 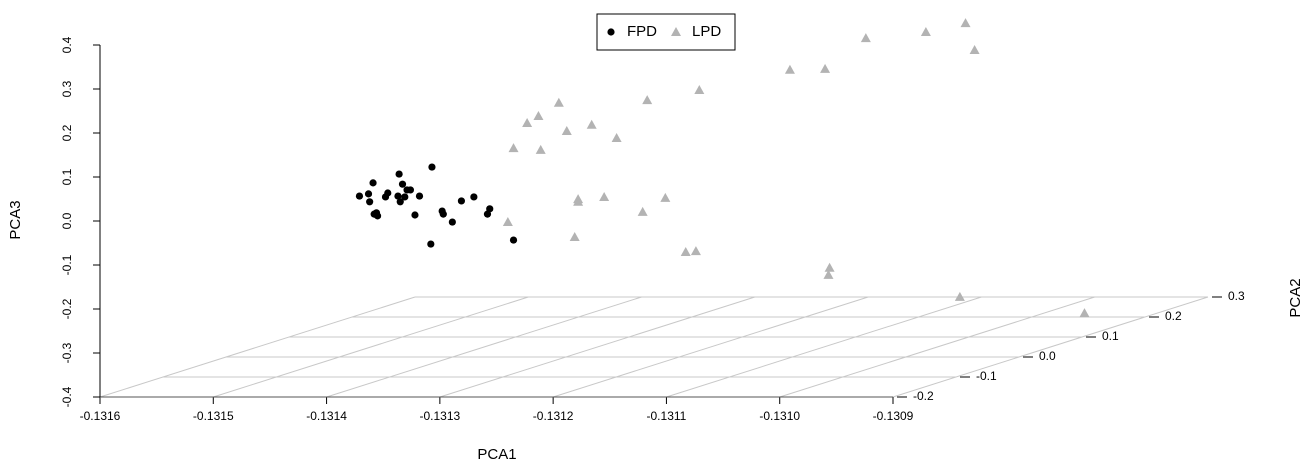 I want to click on y-tick-label: 0.0, so click(x=1047, y=356).